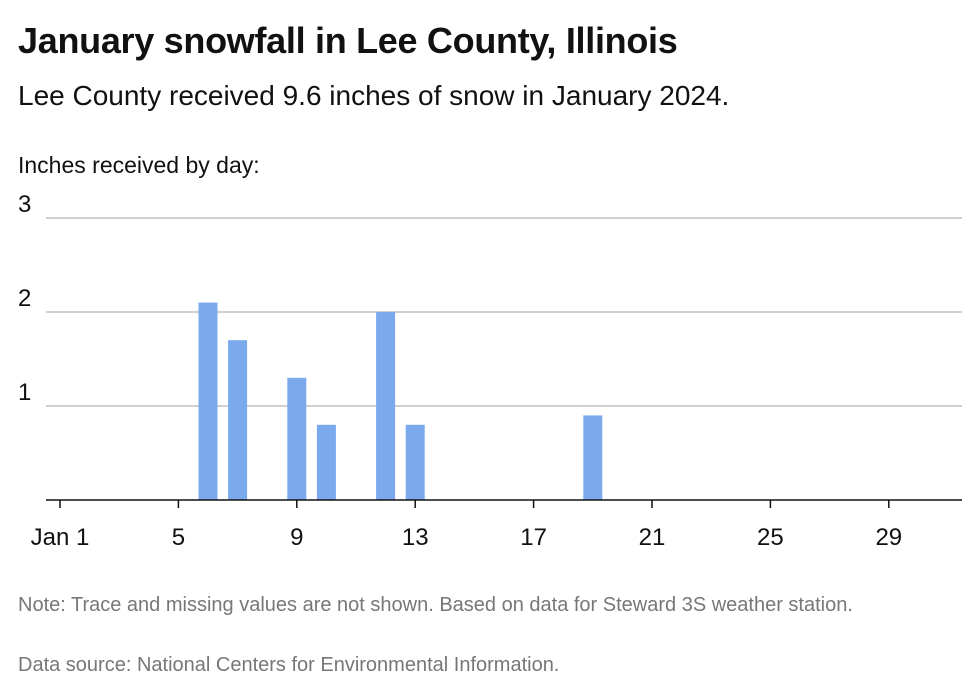  I want to click on x-tick-label: 5, so click(178, 537).